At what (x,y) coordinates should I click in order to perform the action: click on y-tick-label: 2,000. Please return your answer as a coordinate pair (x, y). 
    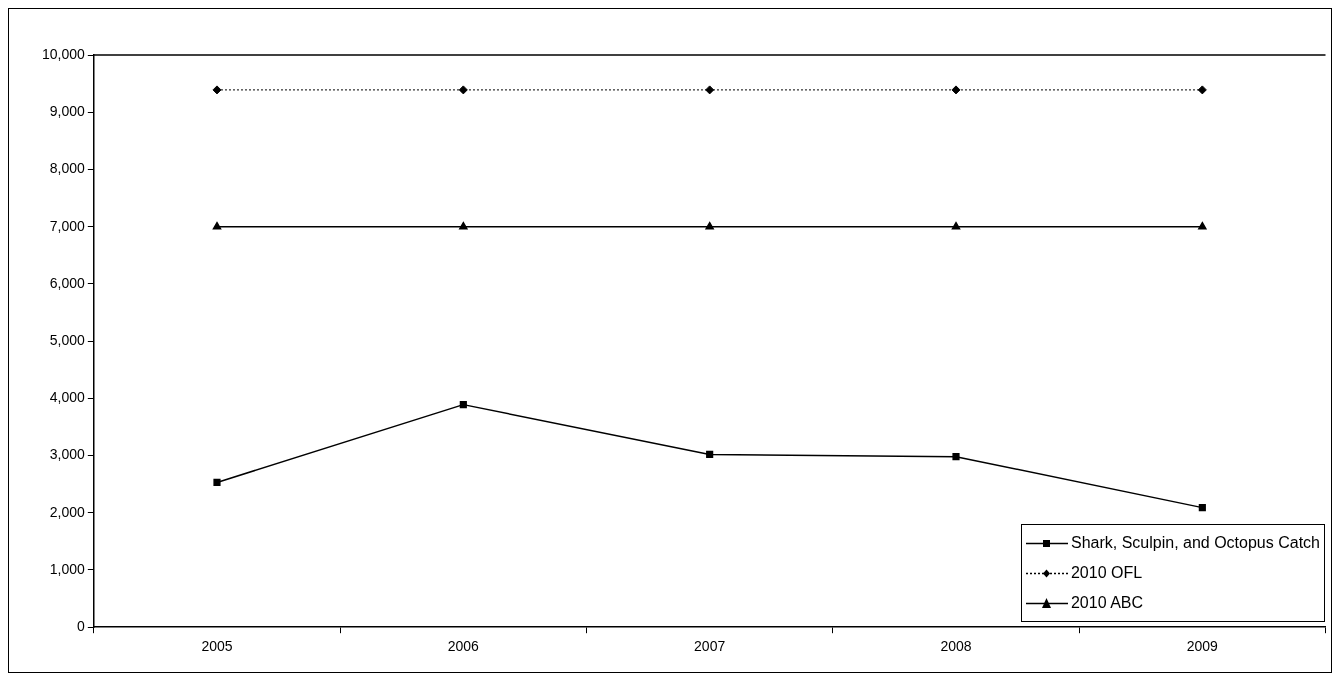
    Looking at the image, I should click on (67, 511).